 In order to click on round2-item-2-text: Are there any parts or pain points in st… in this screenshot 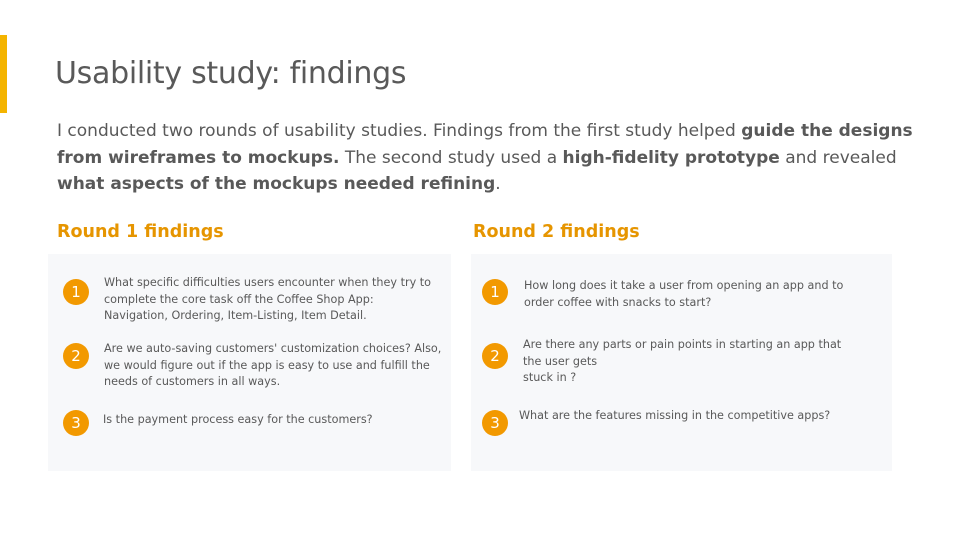, I will do `click(682, 361)`.